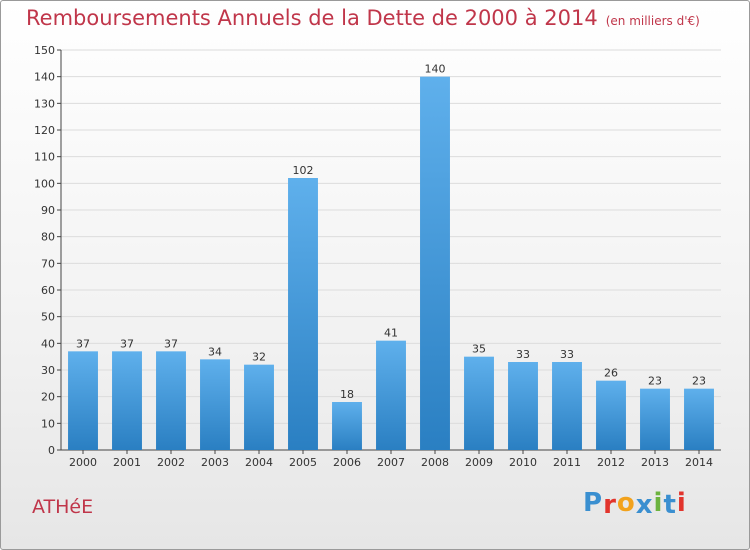  I want to click on y-tick-label: 70, so click(48, 263).